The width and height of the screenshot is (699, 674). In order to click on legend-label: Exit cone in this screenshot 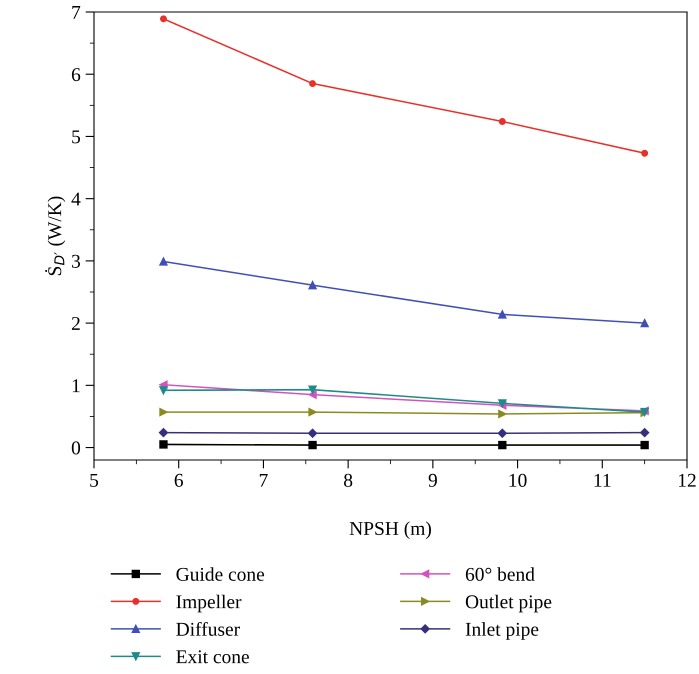, I will do `click(212, 657)`.